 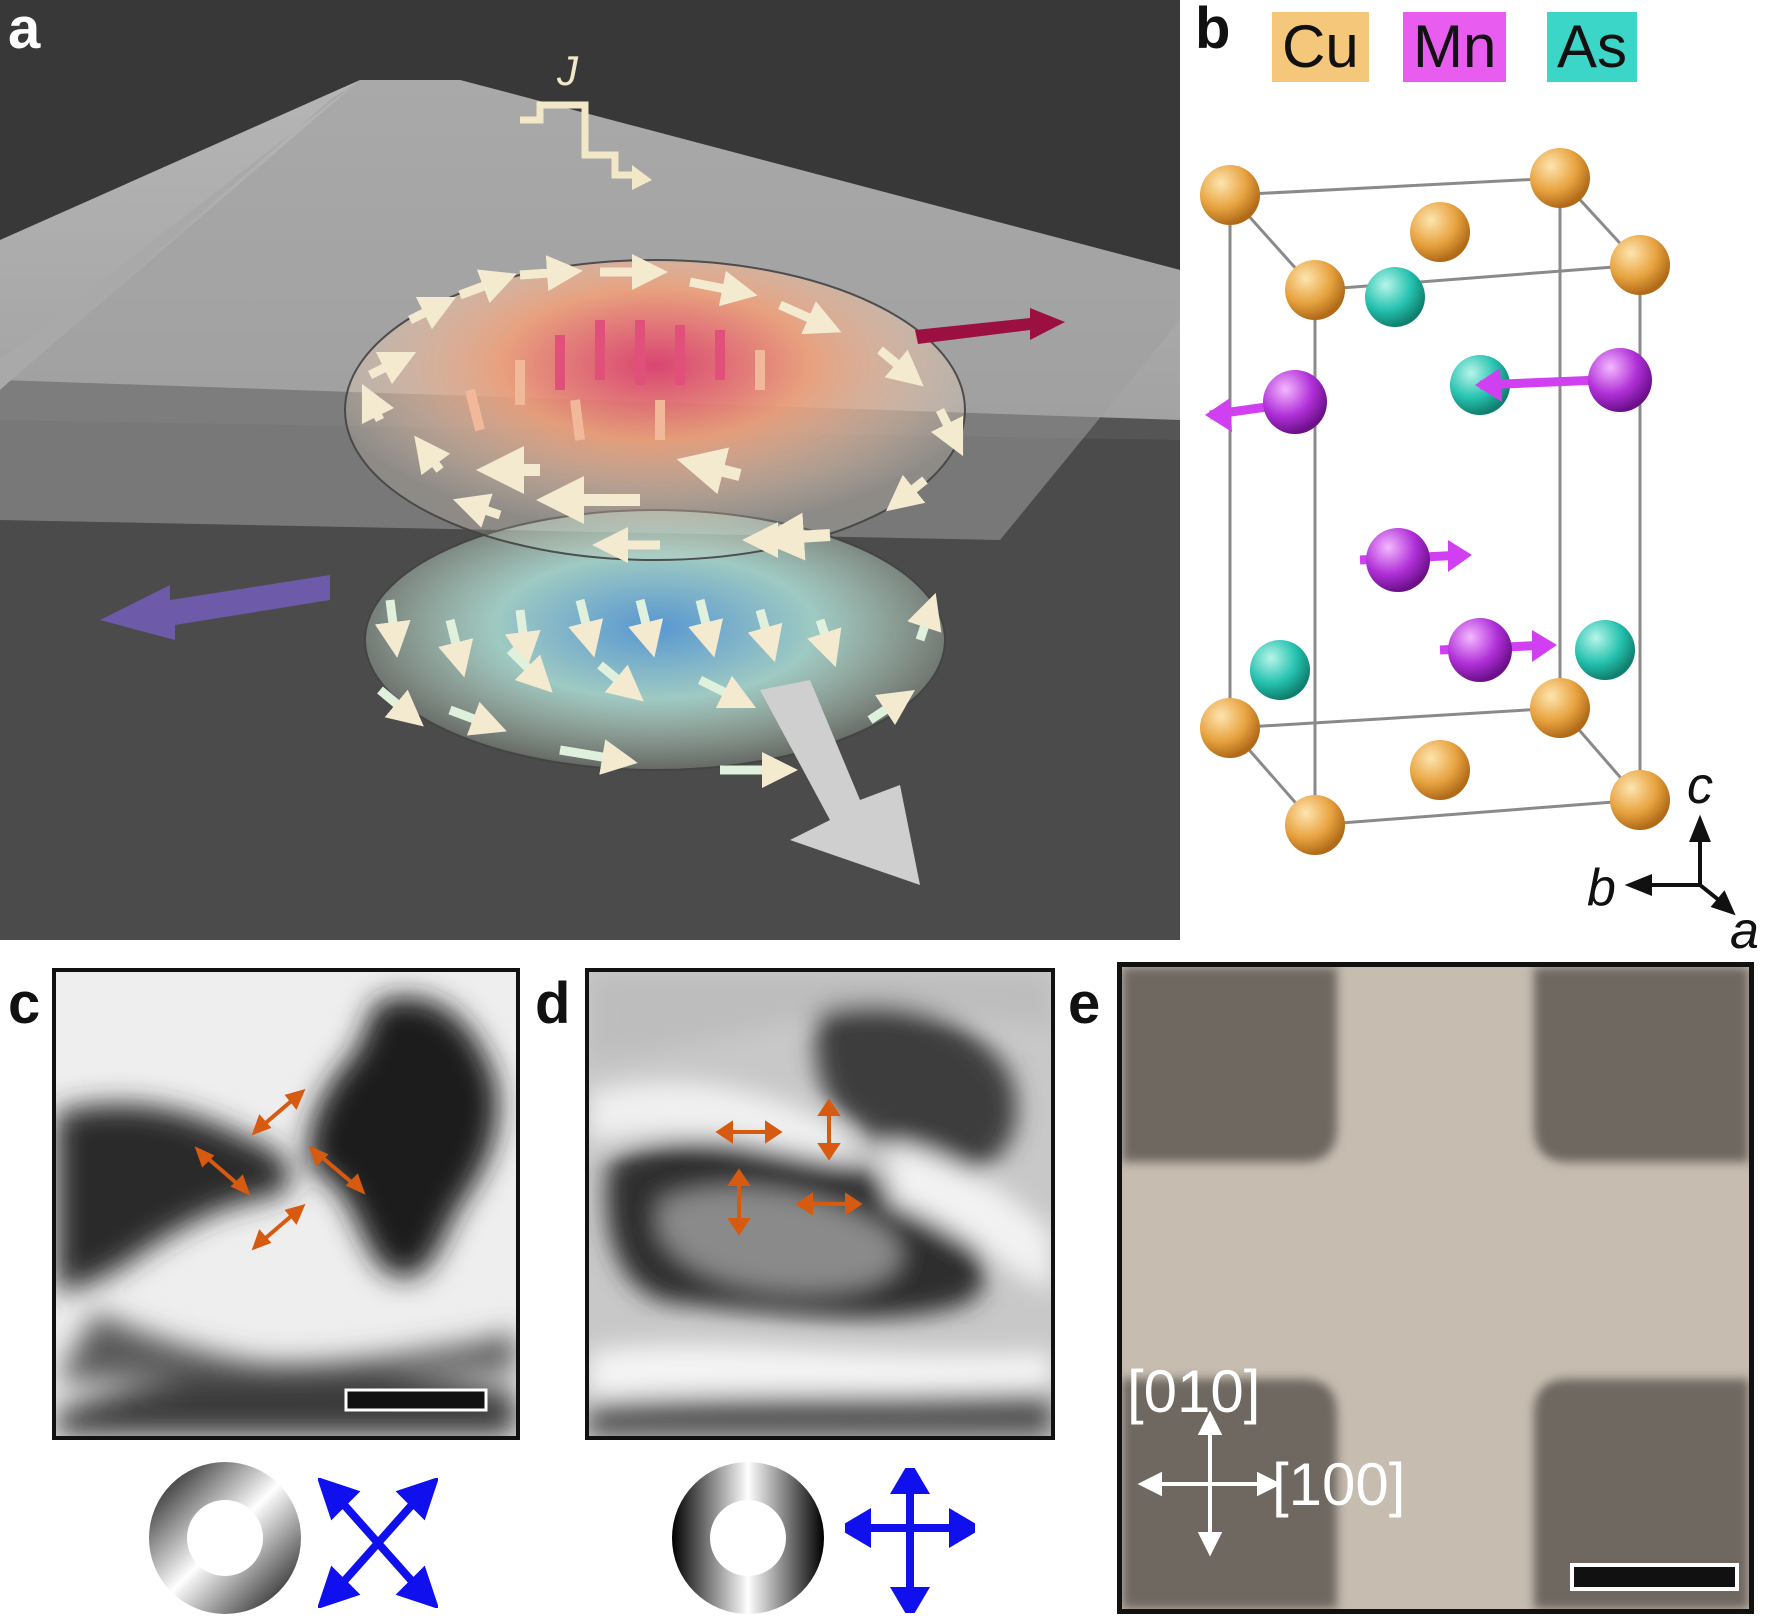 What do you see at coordinates (1455, 47) in the screenshot?
I see `legend-mn: Mn` at bounding box center [1455, 47].